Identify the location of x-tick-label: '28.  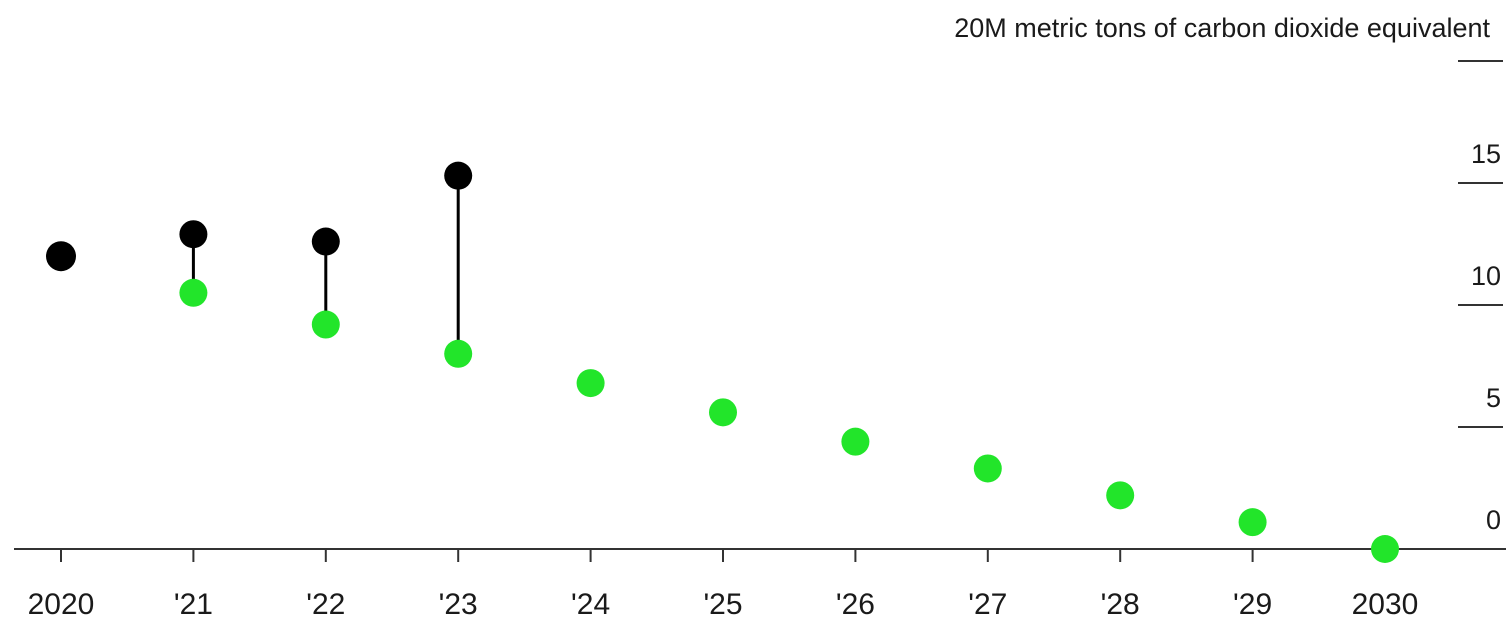
(1120, 604).